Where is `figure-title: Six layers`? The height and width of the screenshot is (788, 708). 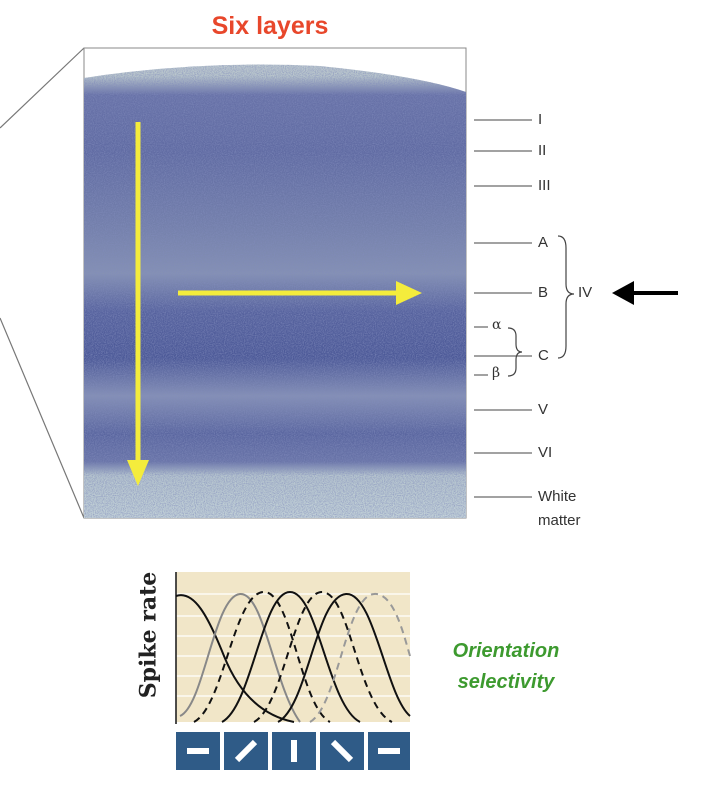
figure-title: Six layers is located at coordinates (270, 26).